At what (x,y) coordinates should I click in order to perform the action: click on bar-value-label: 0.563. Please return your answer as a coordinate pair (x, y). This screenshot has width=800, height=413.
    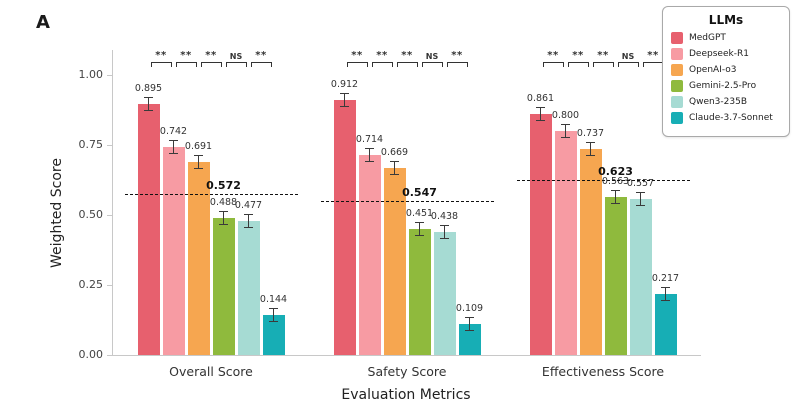
    Looking at the image, I should click on (615, 182).